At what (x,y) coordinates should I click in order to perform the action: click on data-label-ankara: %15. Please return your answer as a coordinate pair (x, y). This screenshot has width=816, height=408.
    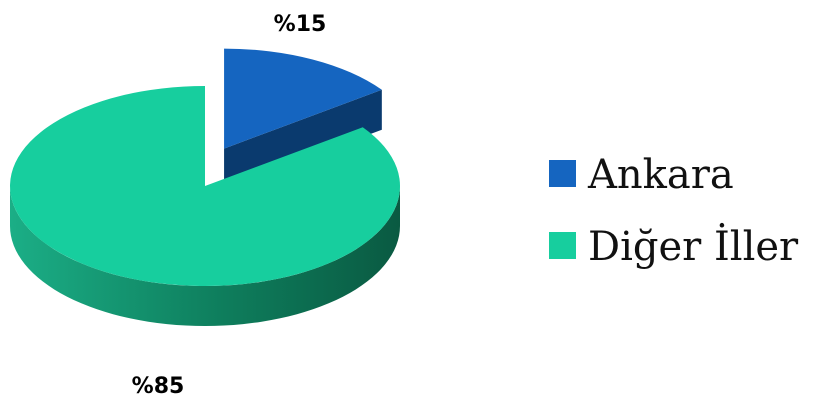
    Looking at the image, I should click on (300, 24).